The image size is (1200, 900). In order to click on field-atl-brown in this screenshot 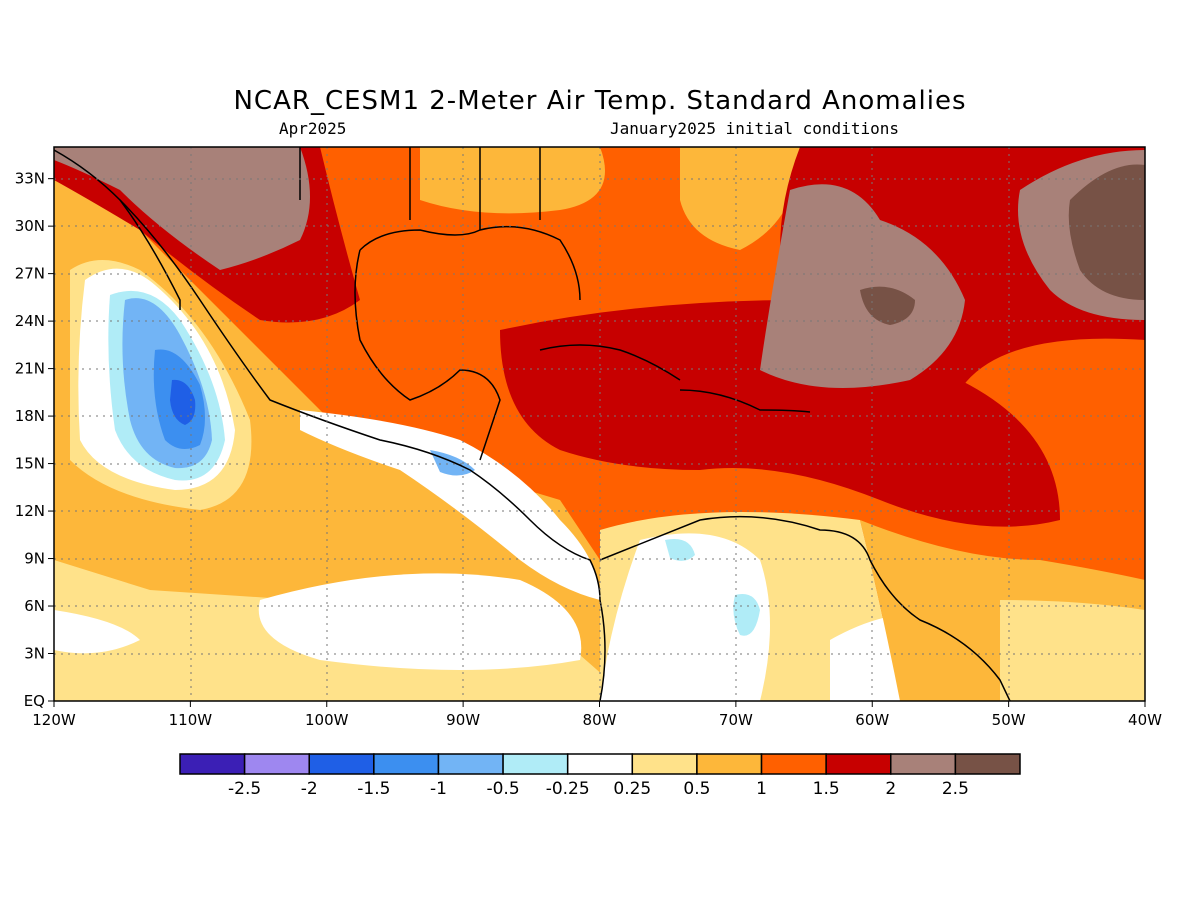, I will do `click(862, 286)`.